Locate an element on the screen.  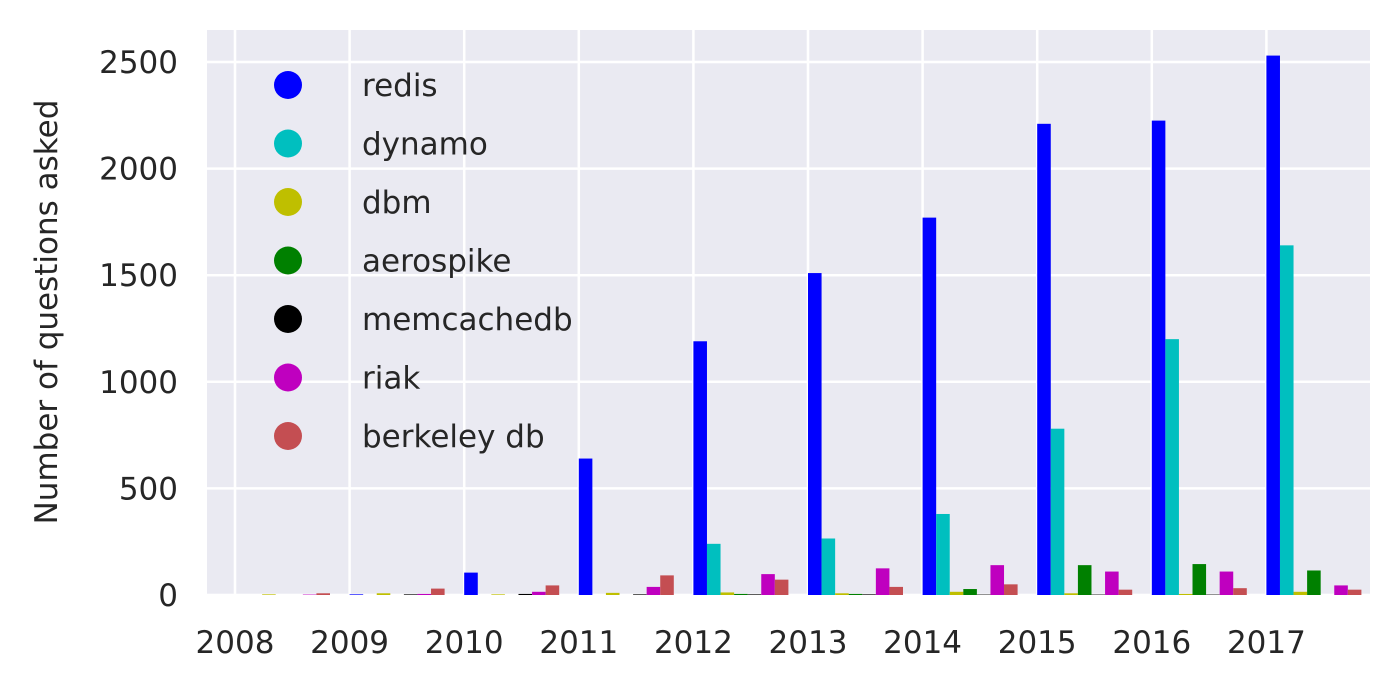
bar-dynamo-2013 is located at coordinates (829, 567).